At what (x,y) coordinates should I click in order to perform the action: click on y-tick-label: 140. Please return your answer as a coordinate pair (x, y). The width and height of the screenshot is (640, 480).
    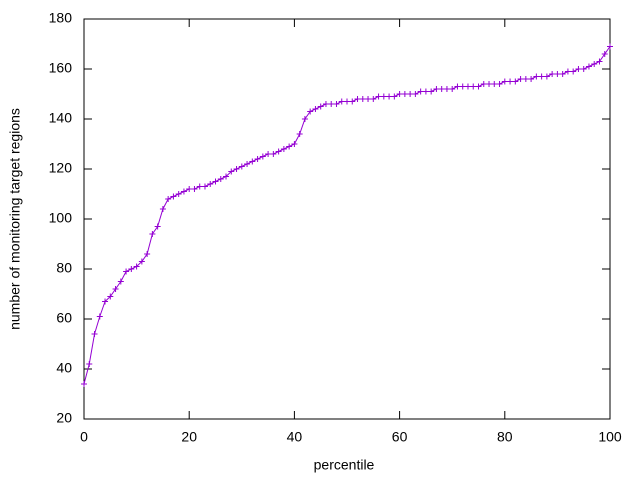
    Looking at the image, I should click on (61, 118).